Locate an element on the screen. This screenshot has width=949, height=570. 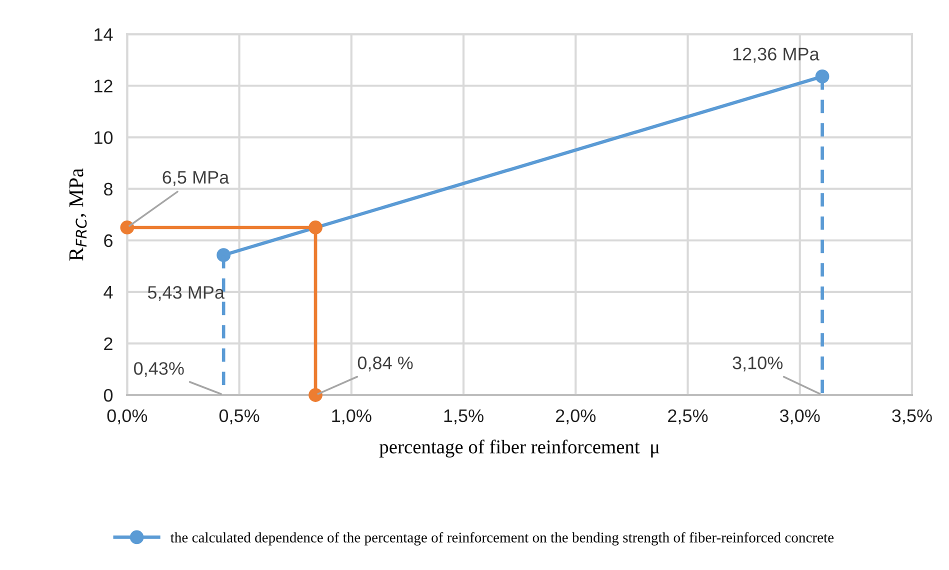
x-tick-label: 0,5% is located at coordinates (239, 416).